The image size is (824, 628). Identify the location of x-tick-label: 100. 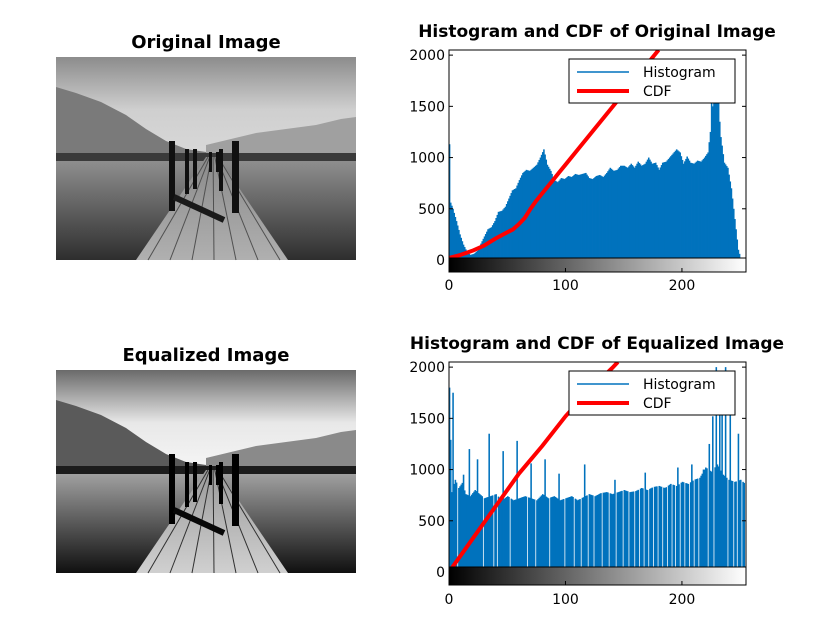
(565, 286).